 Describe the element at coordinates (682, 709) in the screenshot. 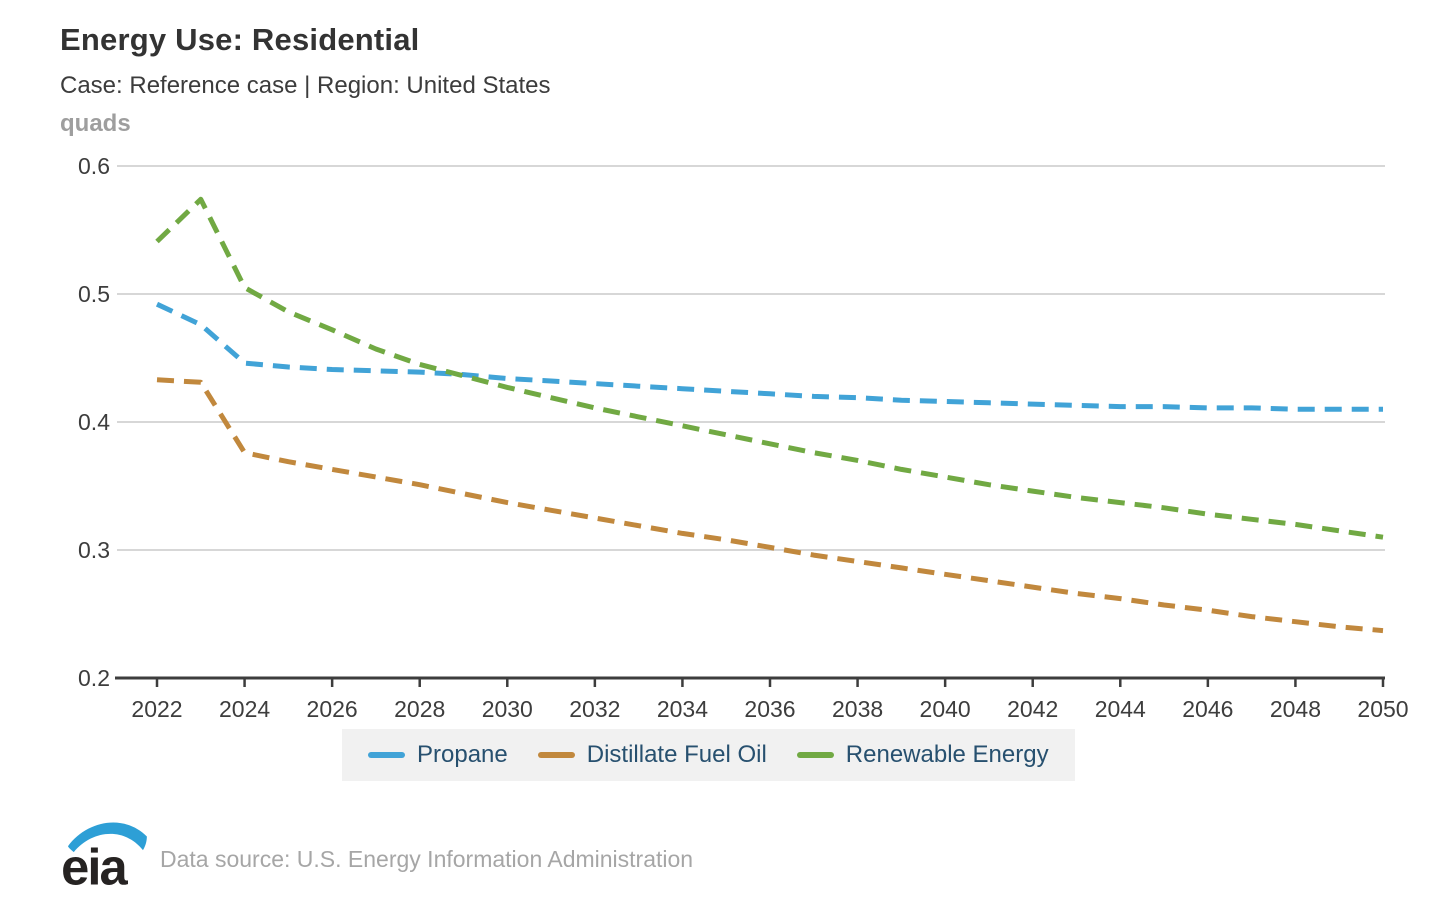

I see `x-tick-label: 2034` at that location.